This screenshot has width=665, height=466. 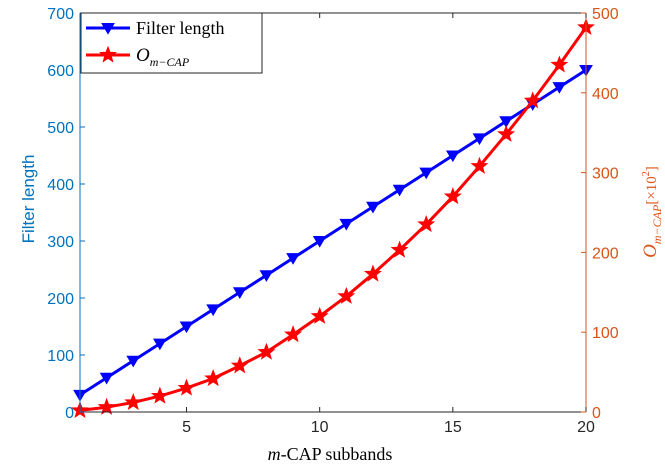 I want to click on y-right-tick-label: 300, so click(x=605, y=174).